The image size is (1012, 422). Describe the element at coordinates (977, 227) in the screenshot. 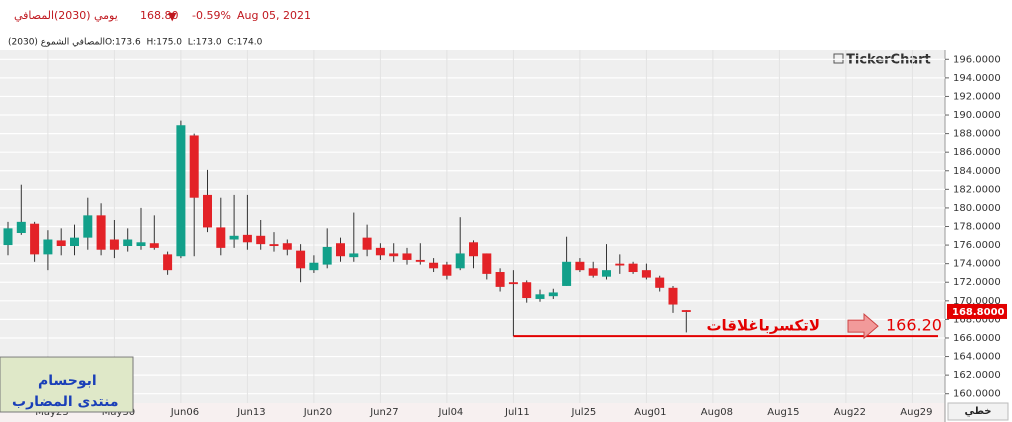

I see `y-tick-label: 178.0000` at that location.